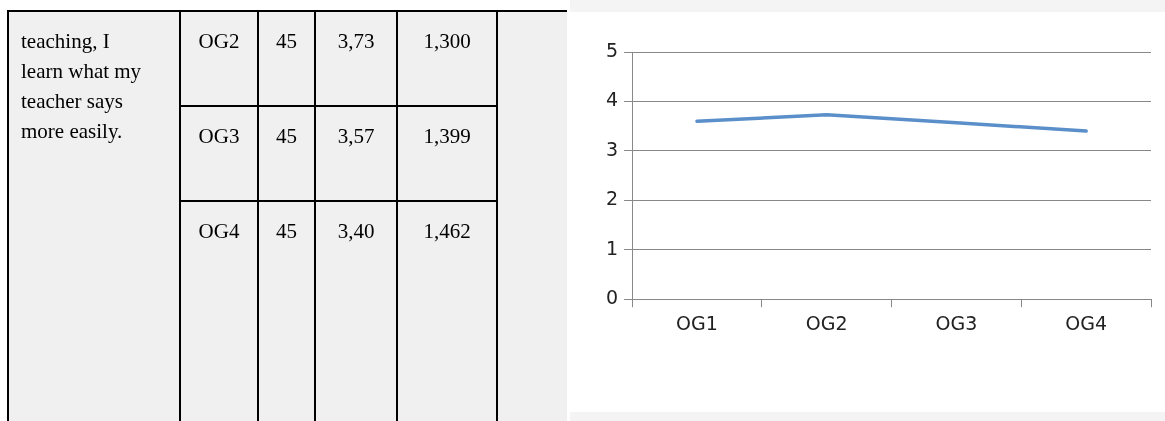 The height and width of the screenshot is (421, 1165). What do you see at coordinates (956, 322) in the screenshot?
I see `x-tick-label: OG3` at bounding box center [956, 322].